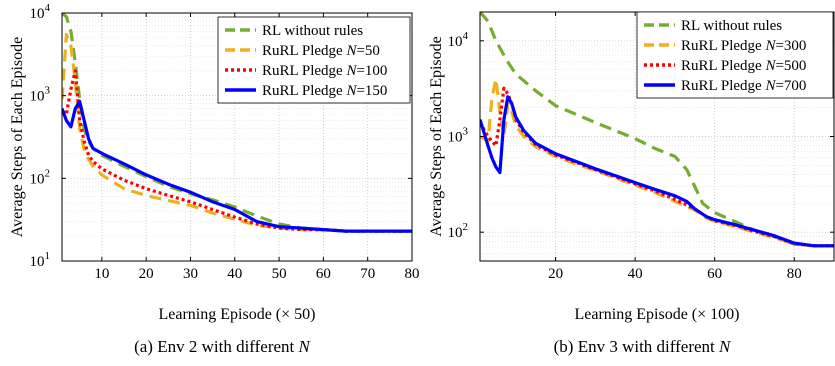 Image resolution: width=835 pixels, height=366 pixels. Describe the element at coordinates (321, 51) in the screenshot. I see `legend-label: RuRL Pledge N=50` at that location.